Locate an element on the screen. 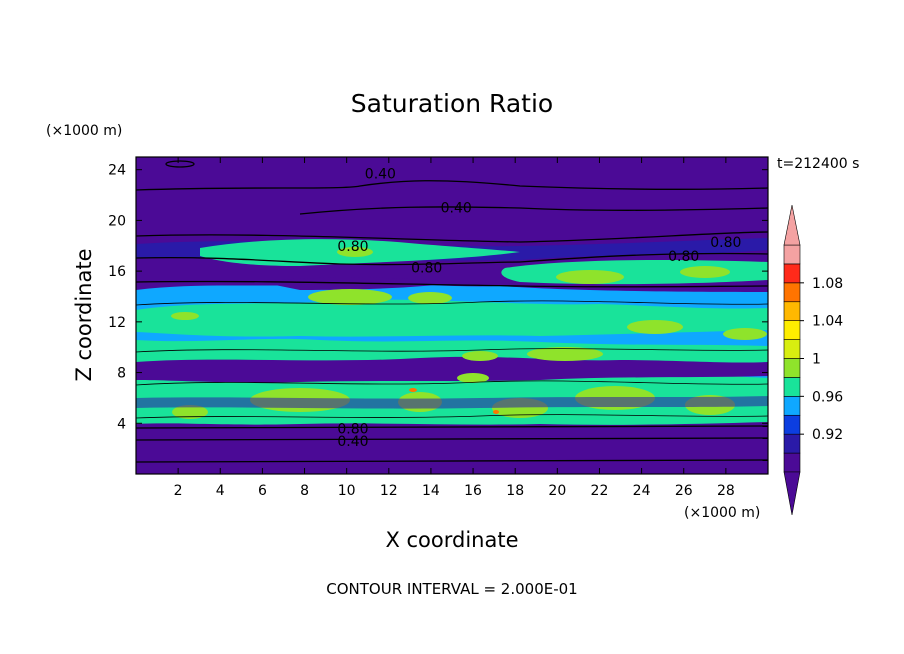  colorbar-label: 1 is located at coordinates (816, 360).